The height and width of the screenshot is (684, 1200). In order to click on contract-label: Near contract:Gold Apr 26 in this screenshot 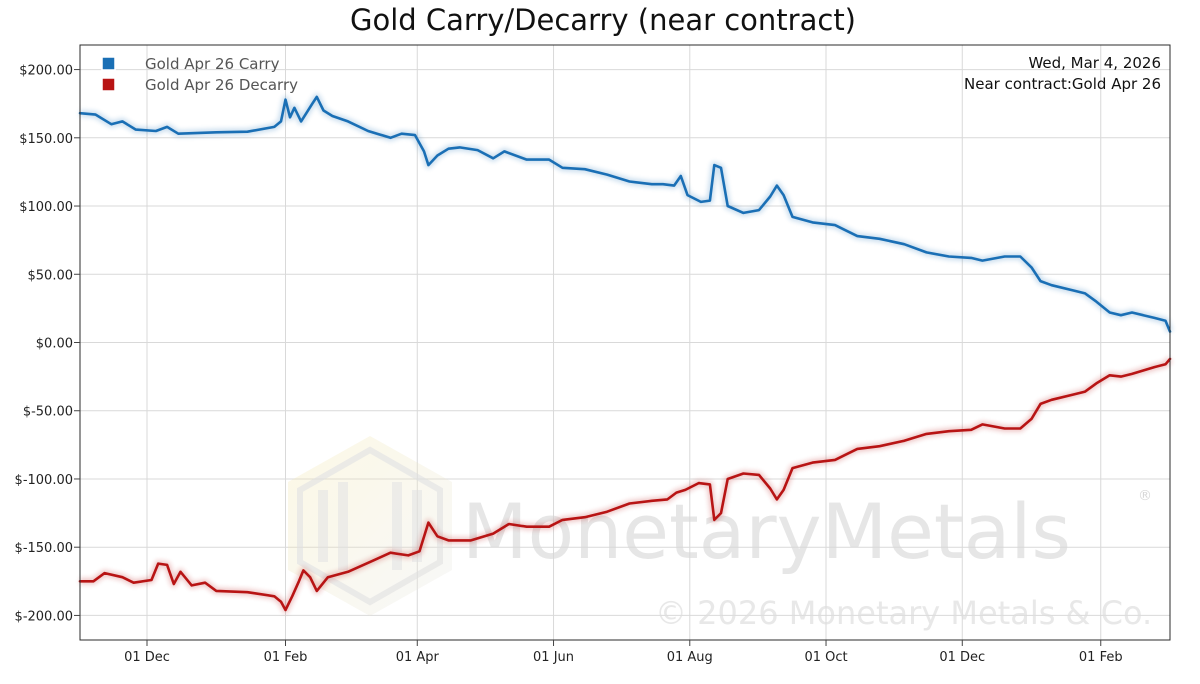, I will do `click(1062, 84)`.